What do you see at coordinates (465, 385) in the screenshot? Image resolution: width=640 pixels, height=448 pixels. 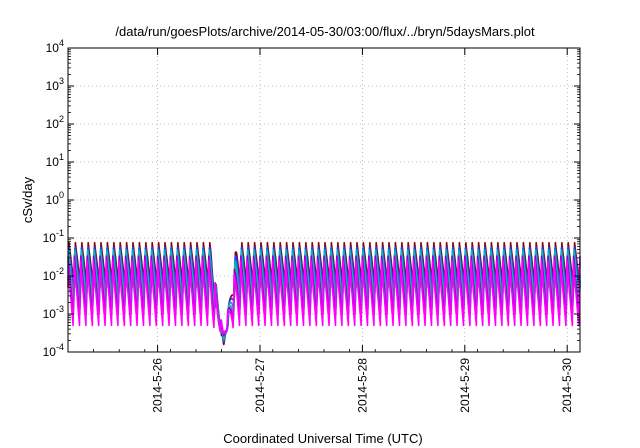 I see `x-tick-label: 2014-5-29` at bounding box center [465, 385].